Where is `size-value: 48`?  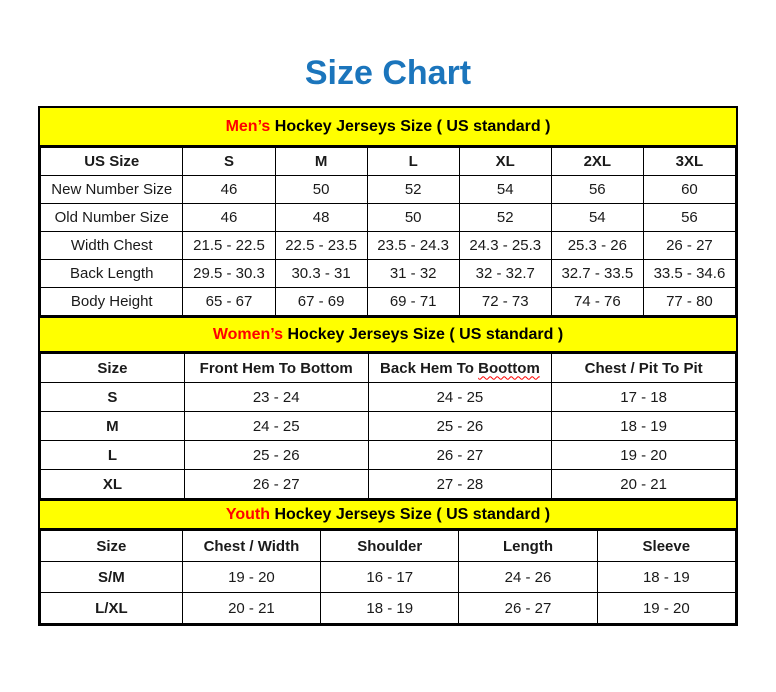
size-value: 48 is located at coordinates (321, 217).